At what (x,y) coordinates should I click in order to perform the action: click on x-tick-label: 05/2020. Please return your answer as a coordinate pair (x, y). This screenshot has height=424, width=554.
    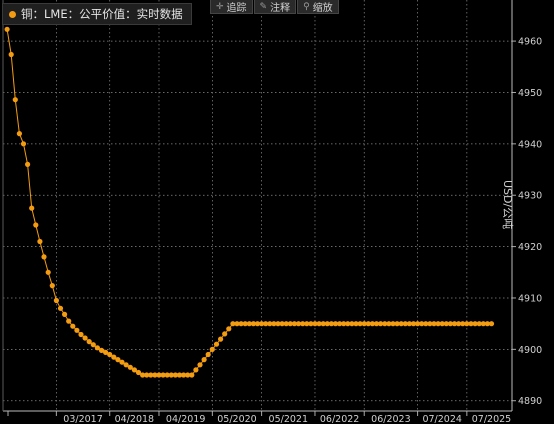
    Looking at the image, I should click on (236, 419).